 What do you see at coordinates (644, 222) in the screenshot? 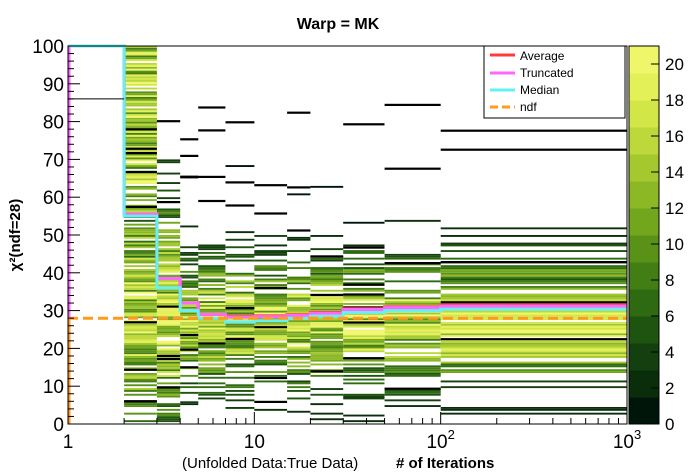
I see `color-scale-band` at bounding box center [644, 222].